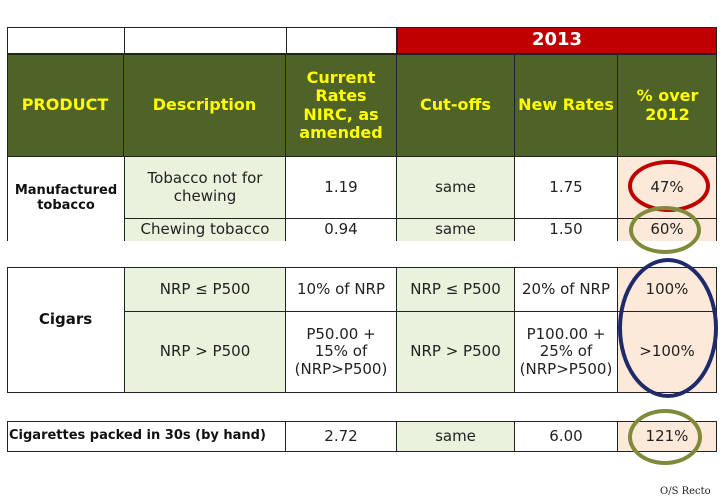 This screenshot has width=728, height=504. What do you see at coordinates (341, 352) in the screenshot?
I see `cigar-row2-current: P50.00 + 15% of (NRP>P500)` at bounding box center [341, 352].